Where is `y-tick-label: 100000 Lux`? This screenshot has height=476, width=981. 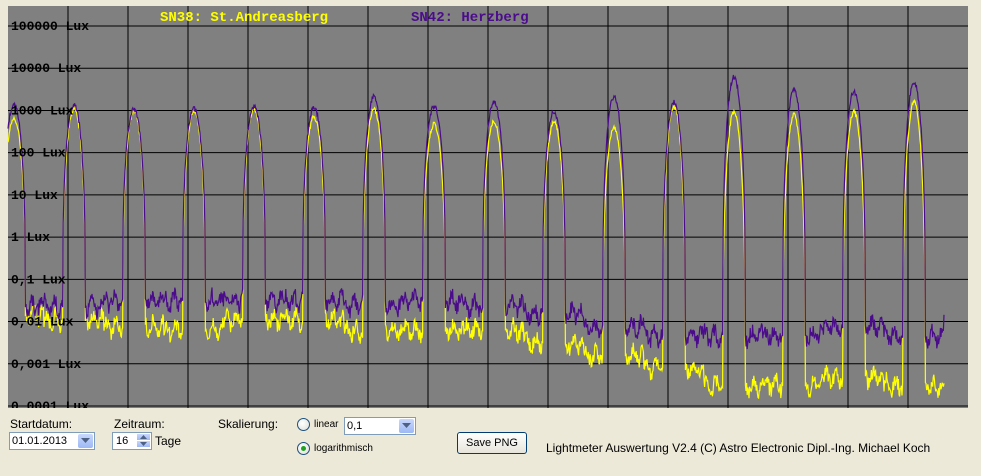
y-tick-label: 100000 Lux is located at coordinates (50, 26).